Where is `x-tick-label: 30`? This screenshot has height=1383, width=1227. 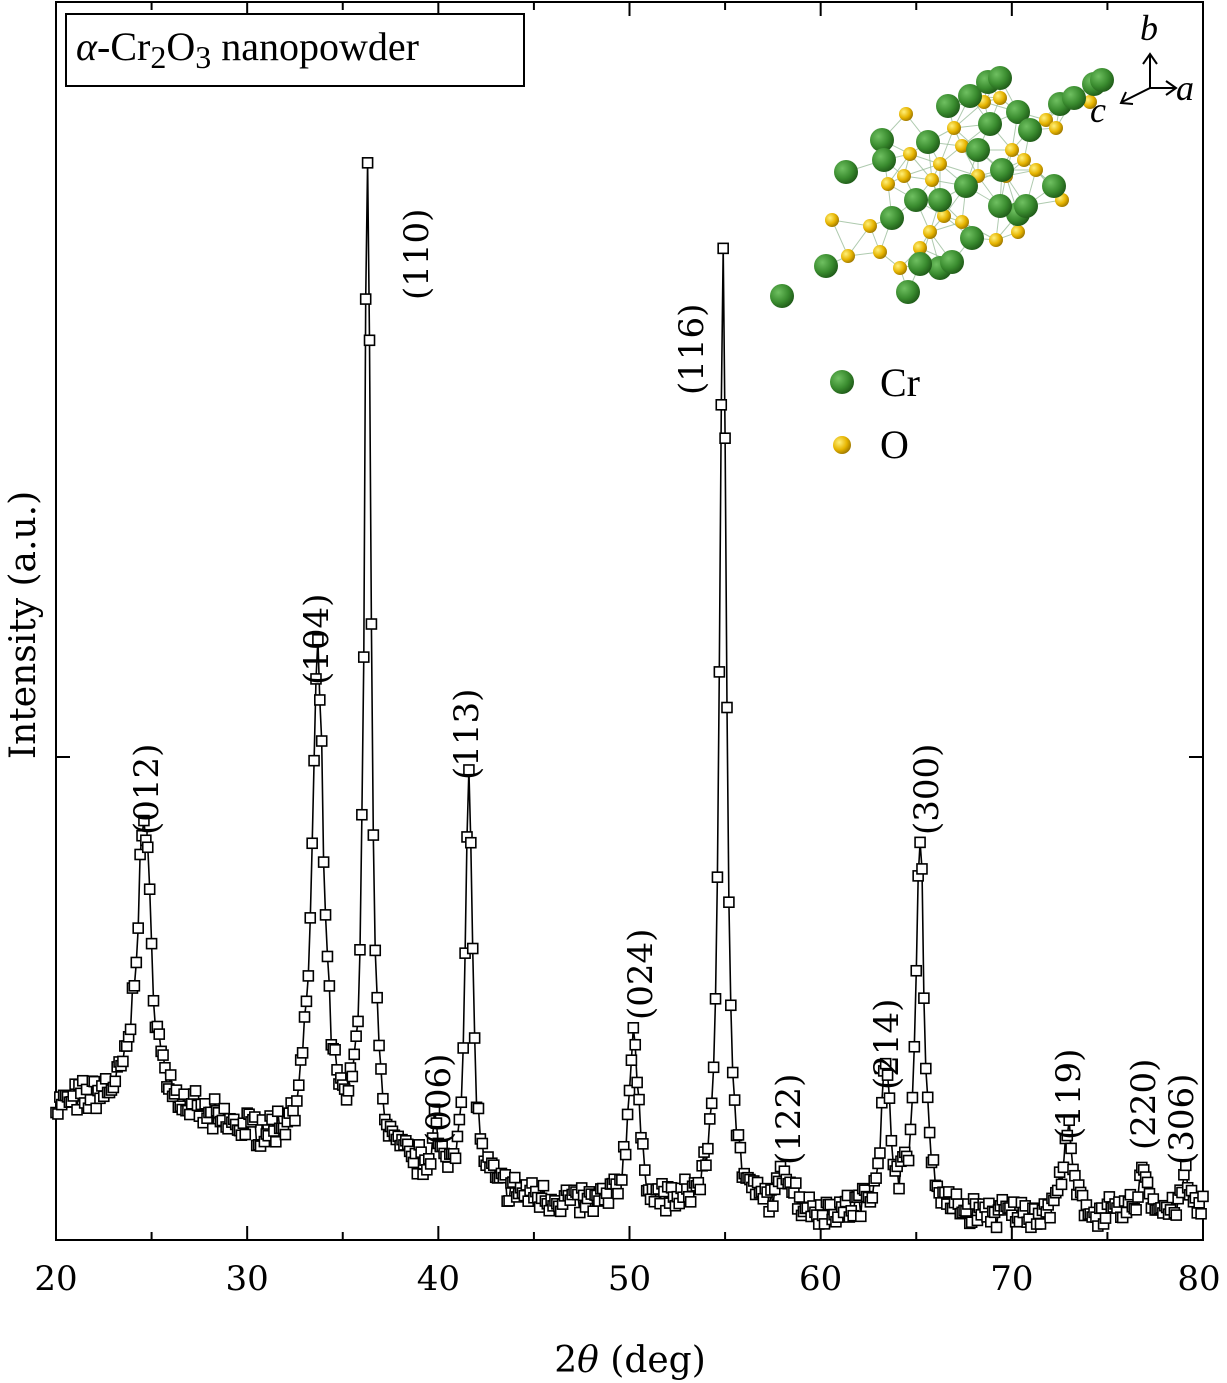 x-tick-label: 30 is located at coordinates (247, 1279).